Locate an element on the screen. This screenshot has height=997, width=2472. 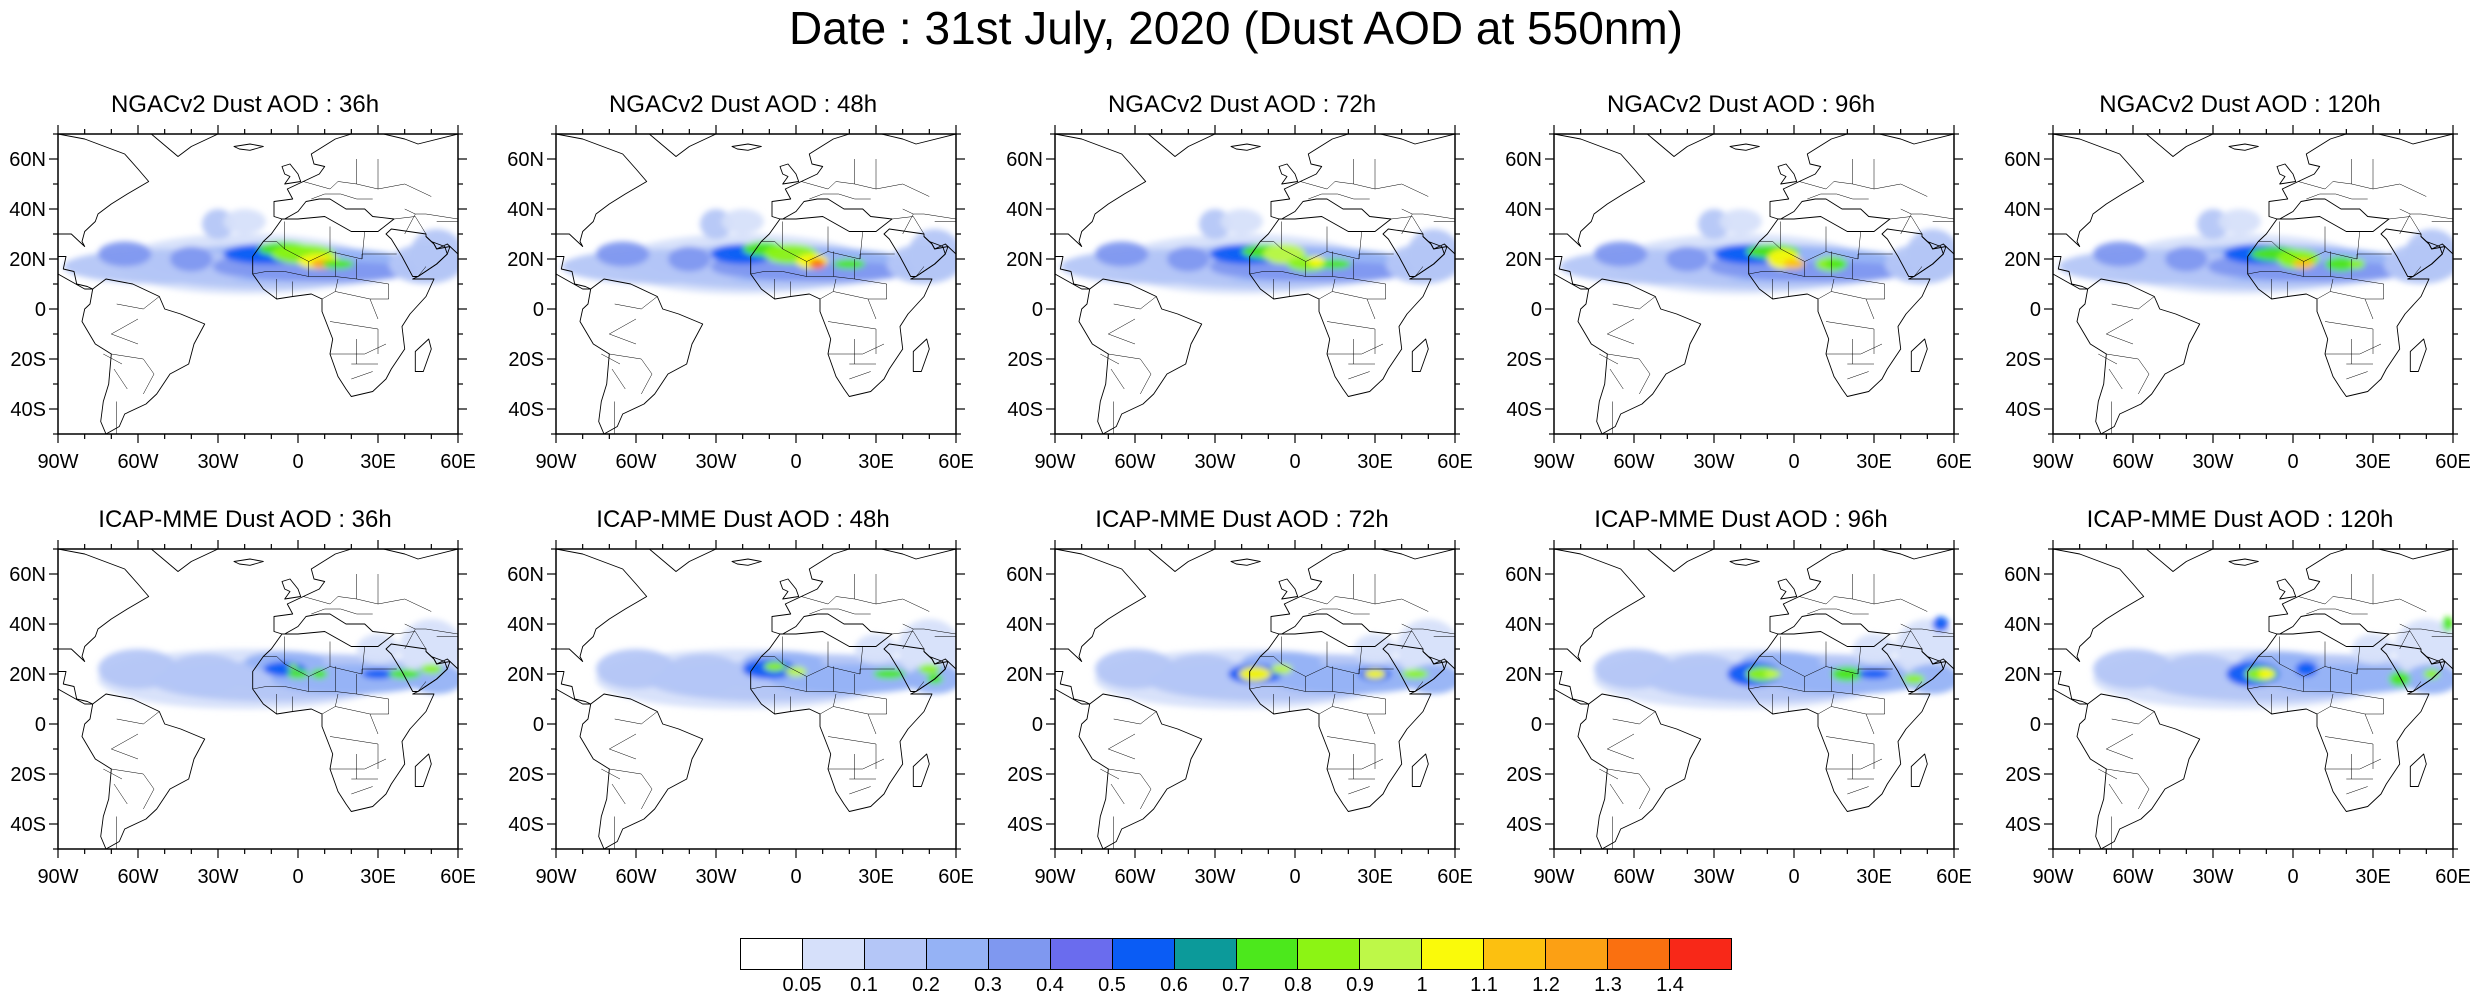
coastline-britain is located at coordinates (1288, 589).